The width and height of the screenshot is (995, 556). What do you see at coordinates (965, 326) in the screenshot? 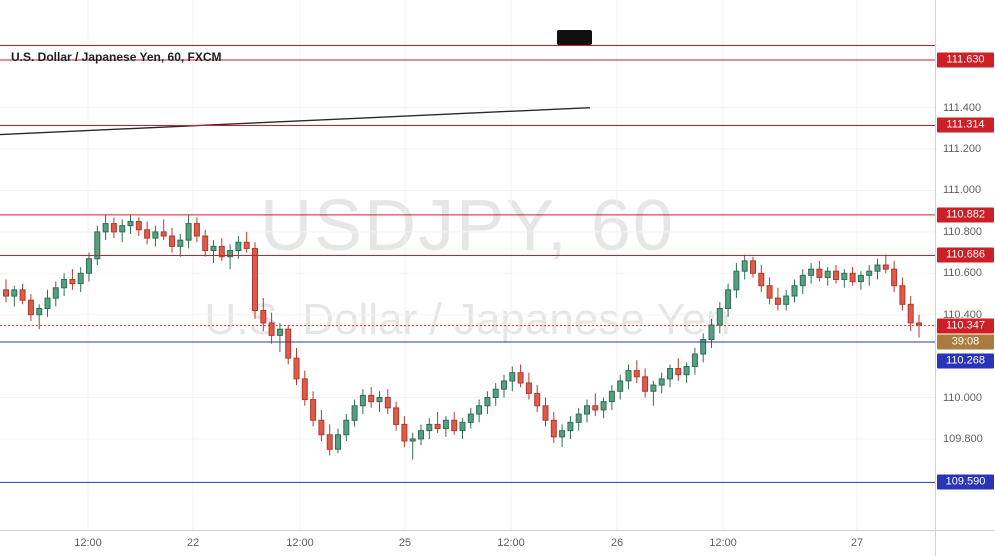
I see `last-price-badge: 110.347` at bounding box center [965, 326].